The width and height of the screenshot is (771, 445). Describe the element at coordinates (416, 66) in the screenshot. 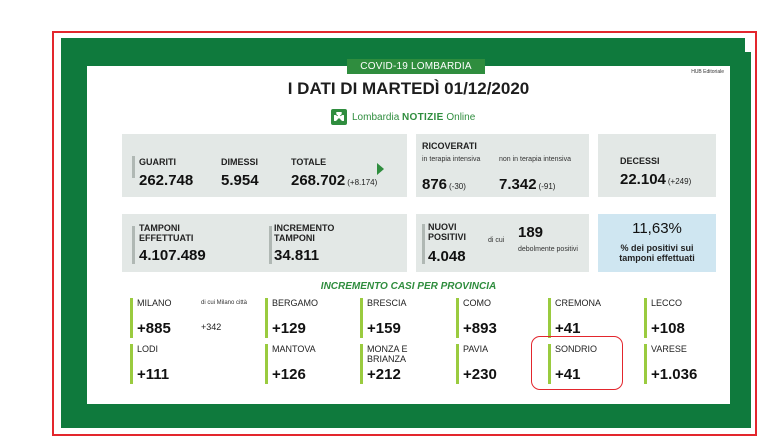

I see `covid-badge: COVID-19 LOMBARDIA` at that location.